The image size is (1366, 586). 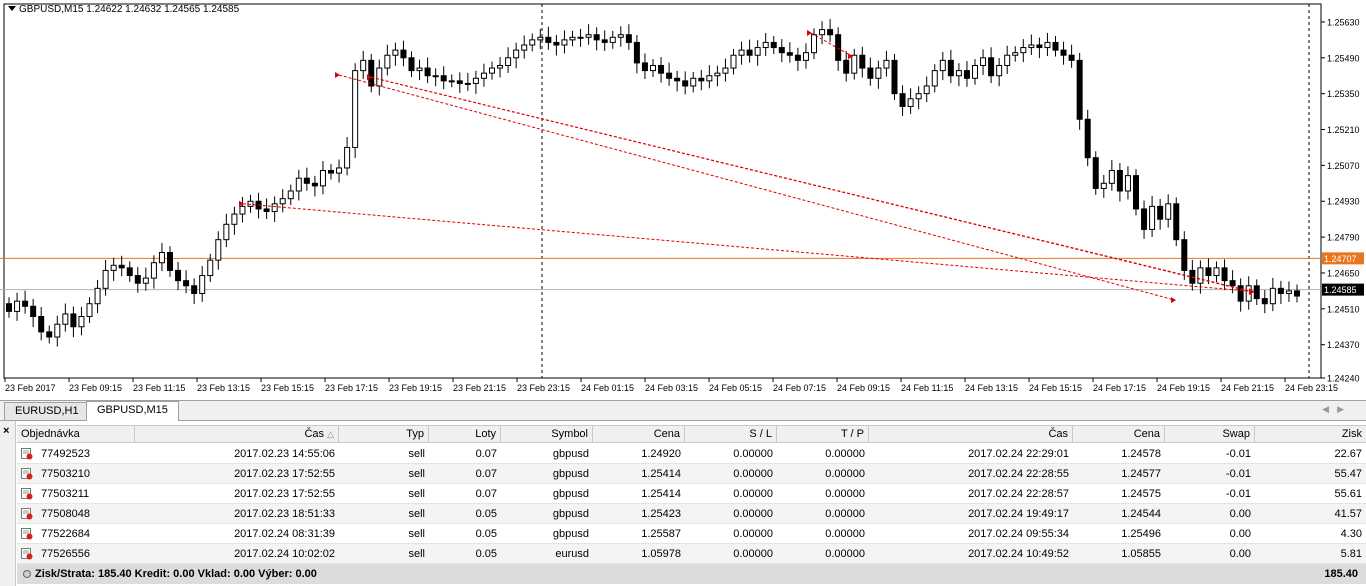 I want to click on col-header-order: Objednávka, so click(x=76, y=434).